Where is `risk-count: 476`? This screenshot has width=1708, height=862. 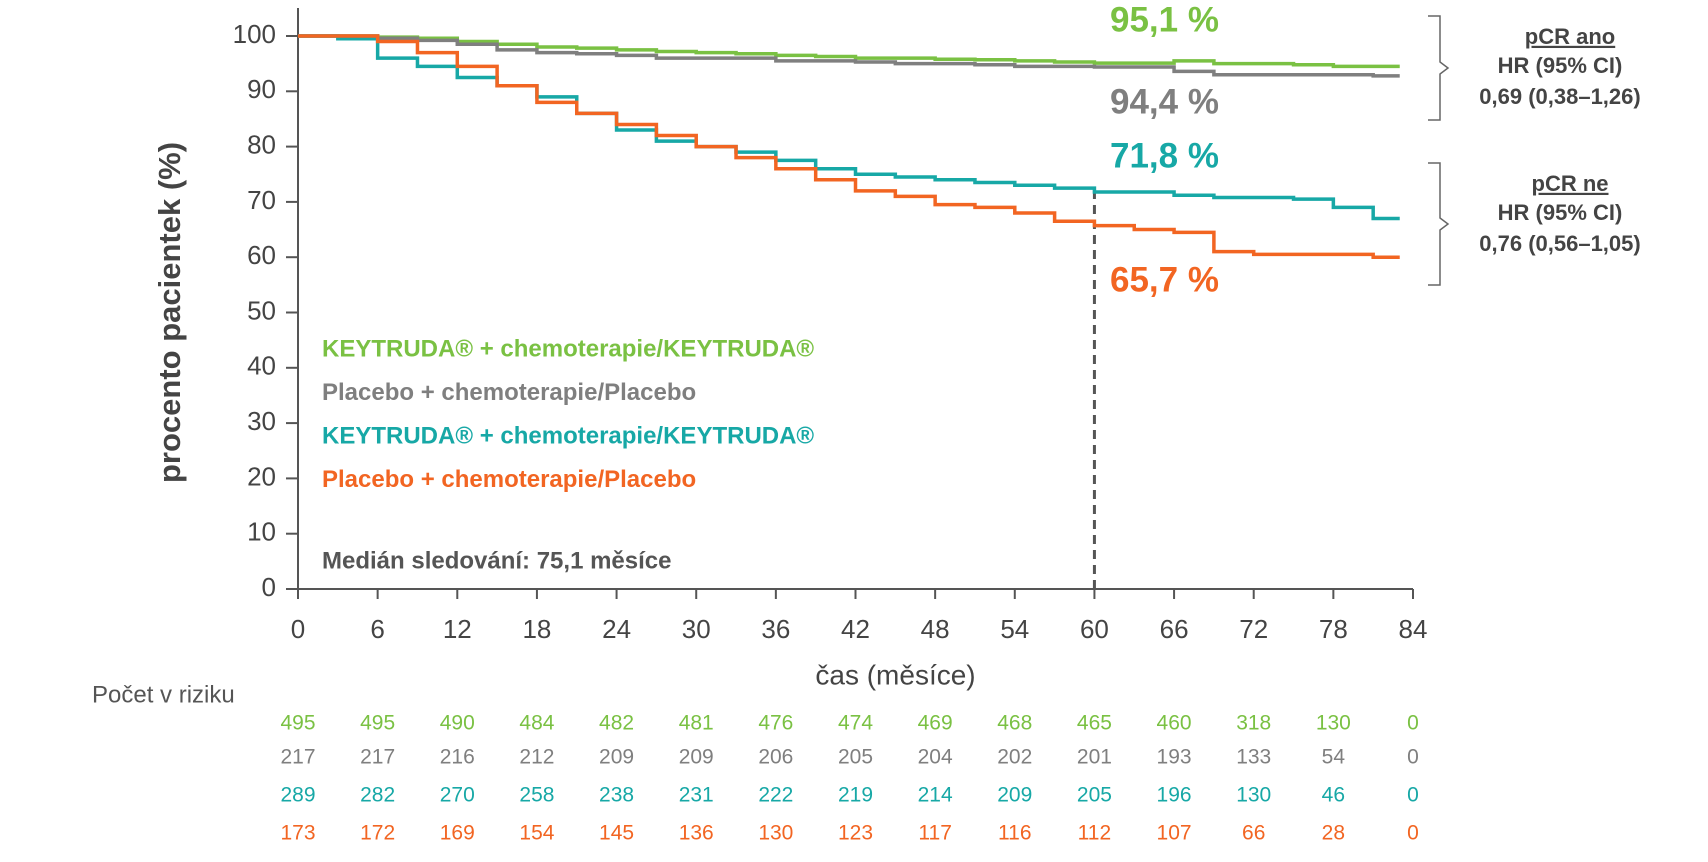
risk-count: 476 is located at coordinates (775, 723).